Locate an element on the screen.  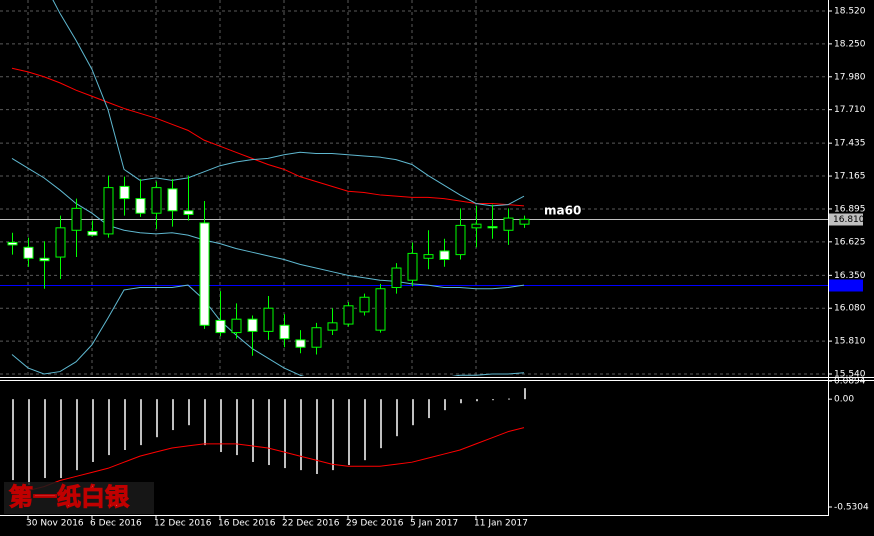
x-tick-label: 12 Dec 2016 is located at coordinates (183, 524).